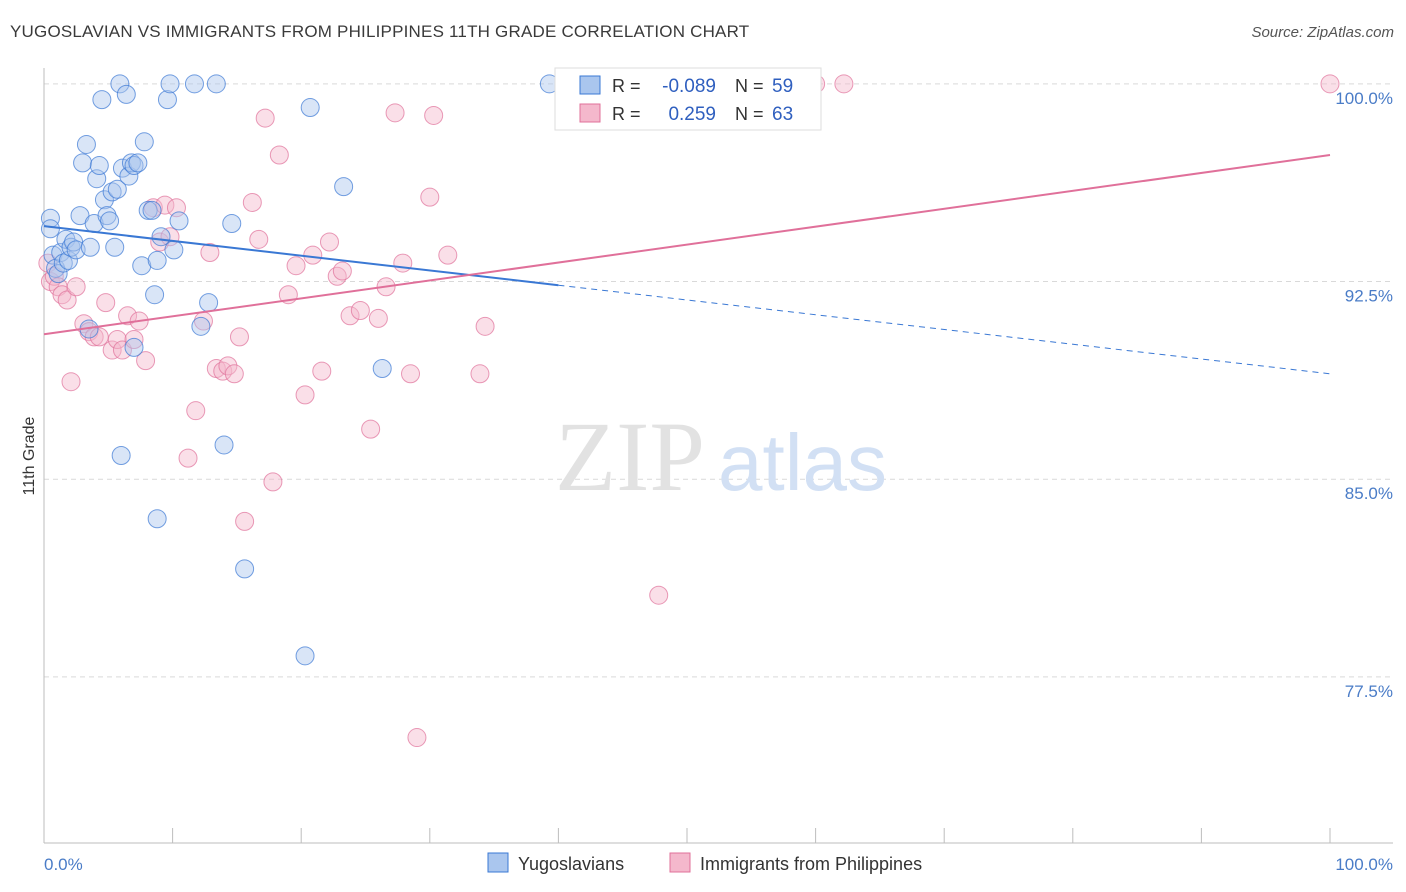  I want to click on trend-line-yugoslavians, so click(301, 256).